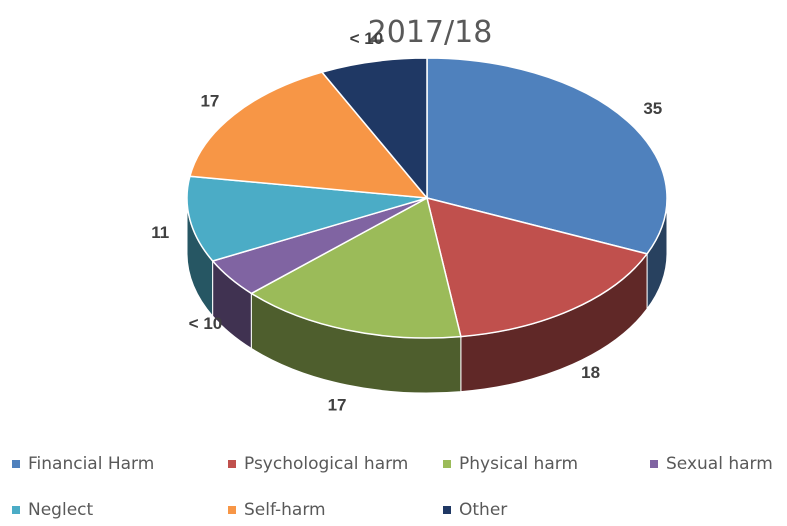 This screenshot has height=526, width=787. Describe the element at coordinates (430, 32) in the screenshot. I see `chart-title: 2017/18` at that location.